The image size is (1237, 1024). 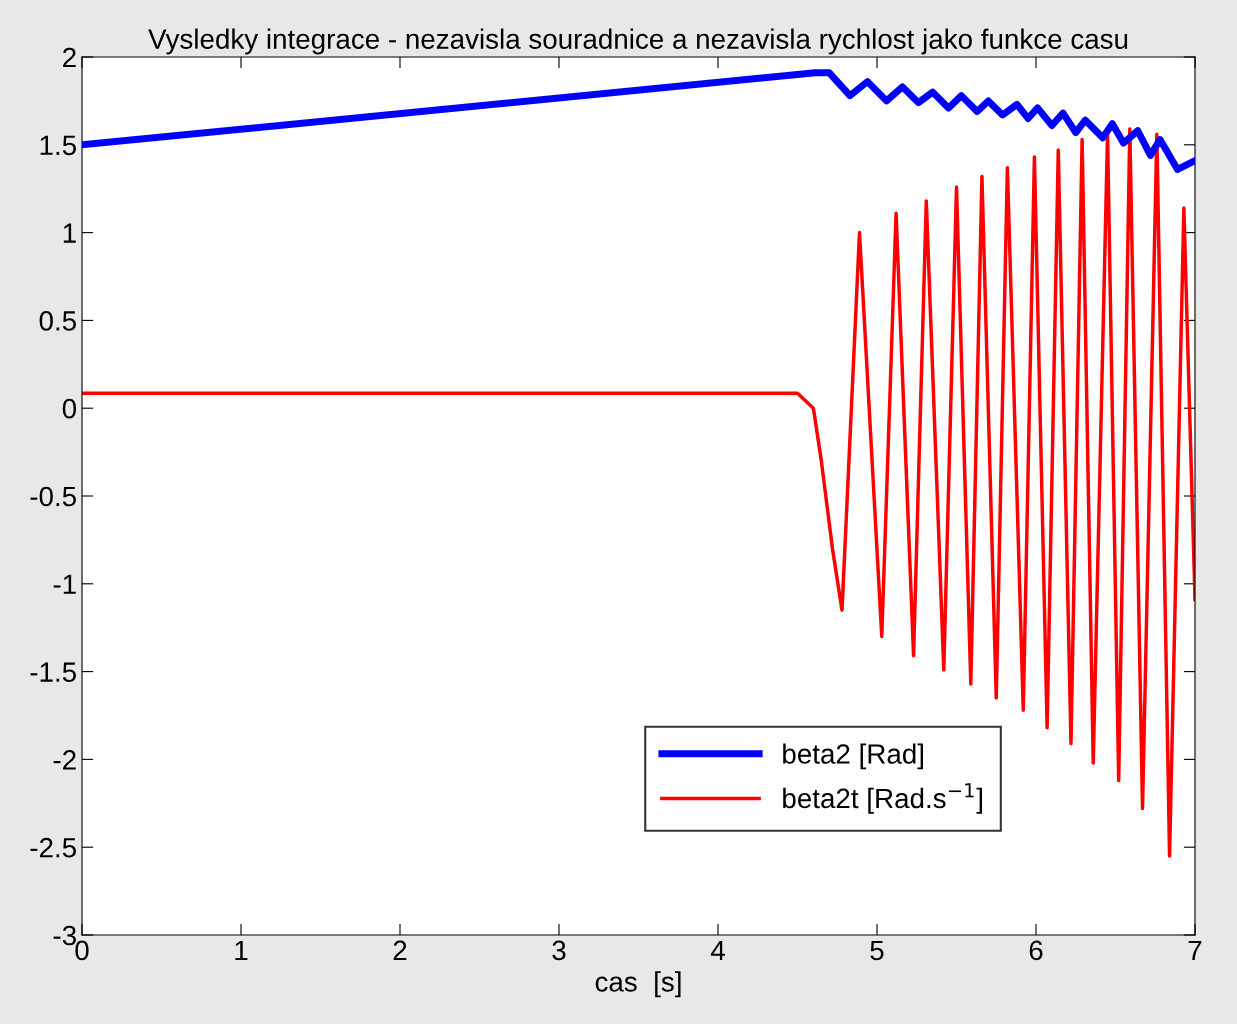 What do you see at coordinates (53, 847) in the screenshot?
I see `y-tick-label: -2.5` at bounding box center [53, 847].